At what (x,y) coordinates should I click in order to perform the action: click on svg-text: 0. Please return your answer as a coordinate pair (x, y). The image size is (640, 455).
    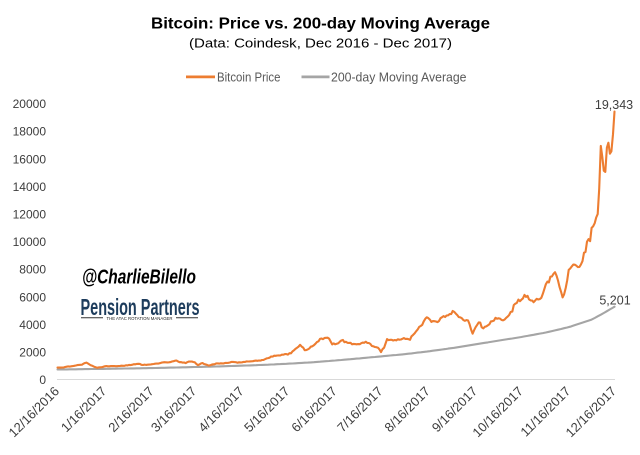
    Looking at the image, I should click on (42, 380).